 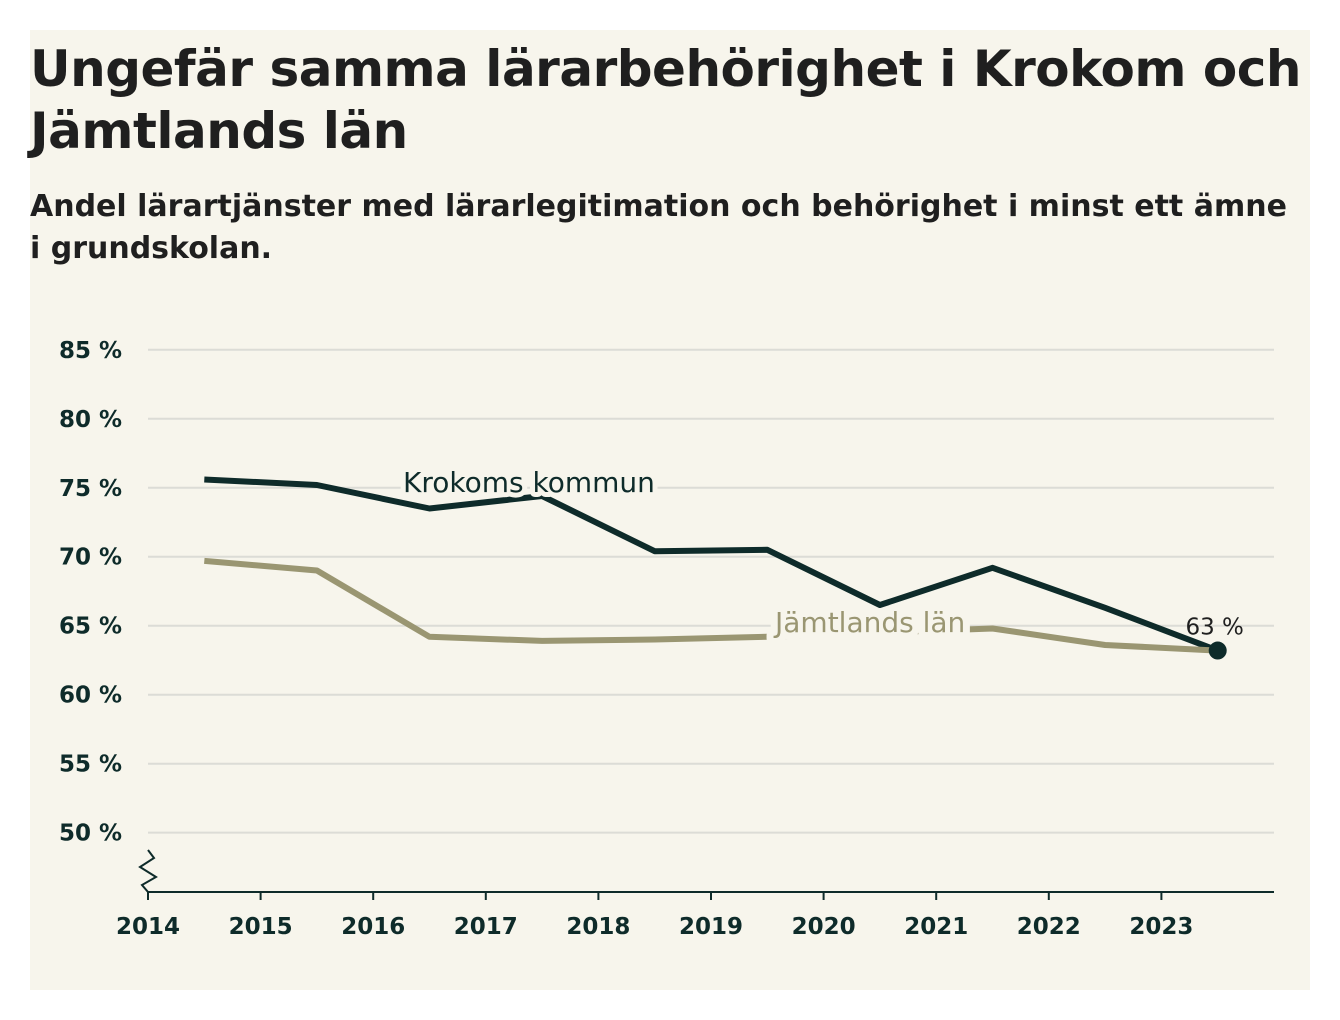 I want to click on x-tick-label: 2017, so click(x=486, y=927).